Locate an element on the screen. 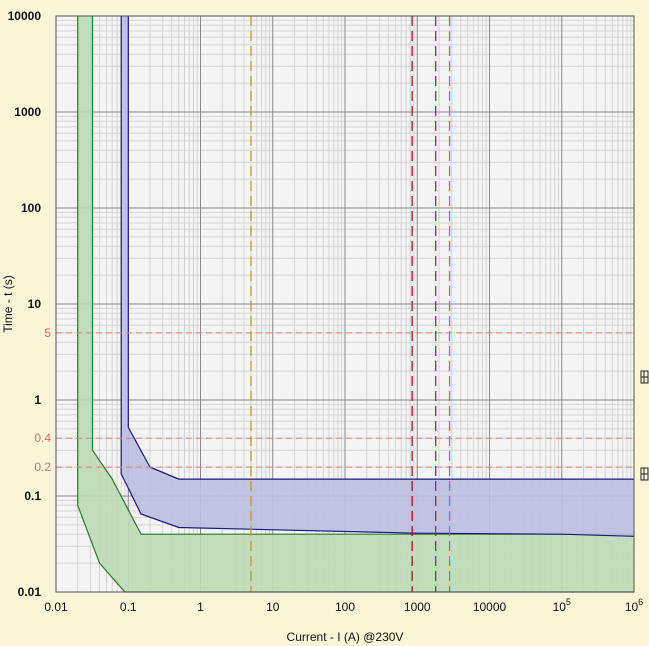  y-tick-label: 100 is located at coordinates (31, 208).